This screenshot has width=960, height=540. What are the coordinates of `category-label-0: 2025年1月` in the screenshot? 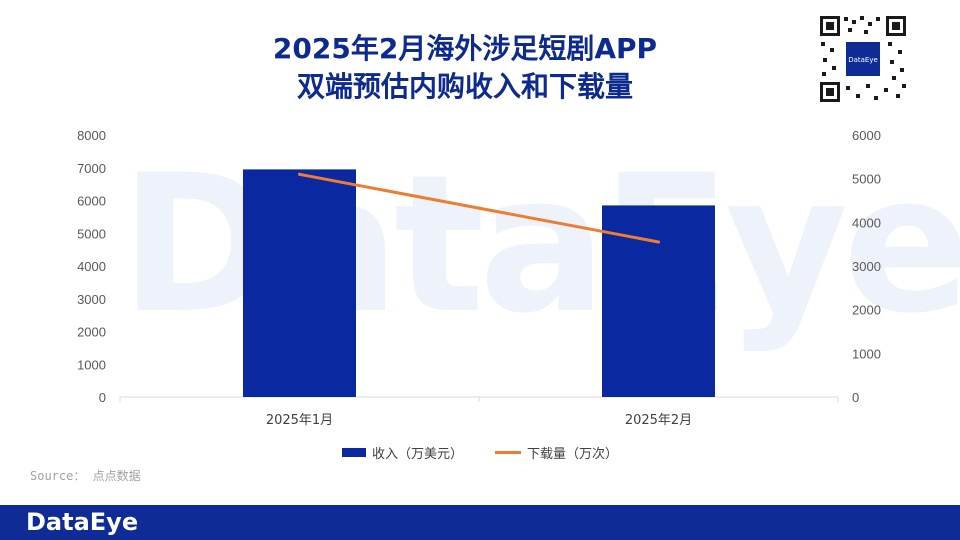 It's located at (299, 420).